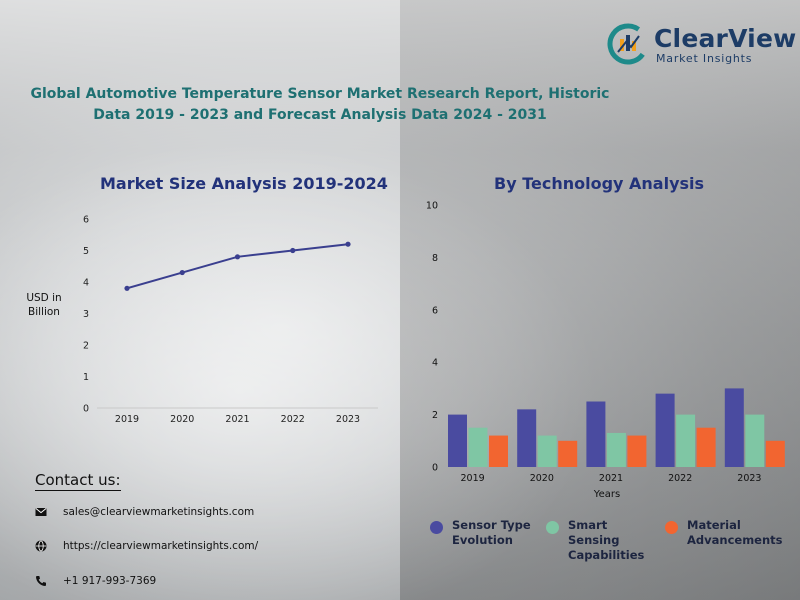 The width and height of the screenshot is (800, 600). What do you see at coordinates (244, 183) in the screenshot?
I see `market-size-chart-title: Market Size Analysis 2019-2024` at bounding box center [244, 183].